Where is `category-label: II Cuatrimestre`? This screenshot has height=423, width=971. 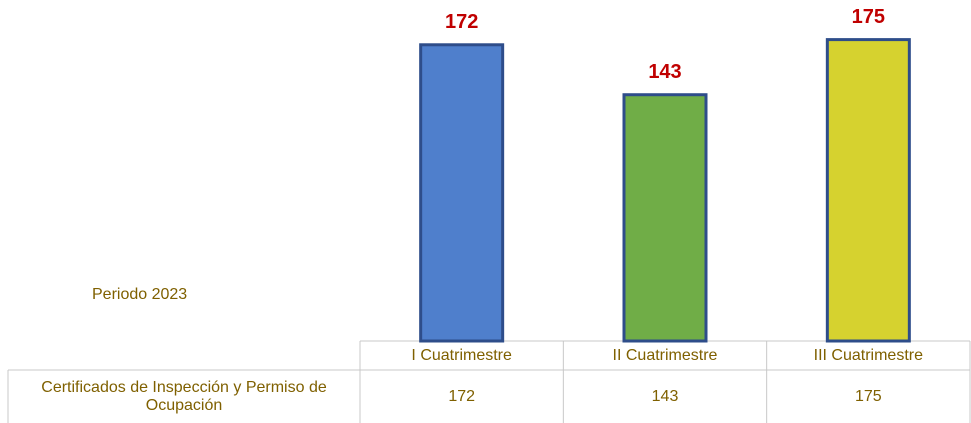
category-label: II Cuatrimestre is located at coordinates (665, 355).